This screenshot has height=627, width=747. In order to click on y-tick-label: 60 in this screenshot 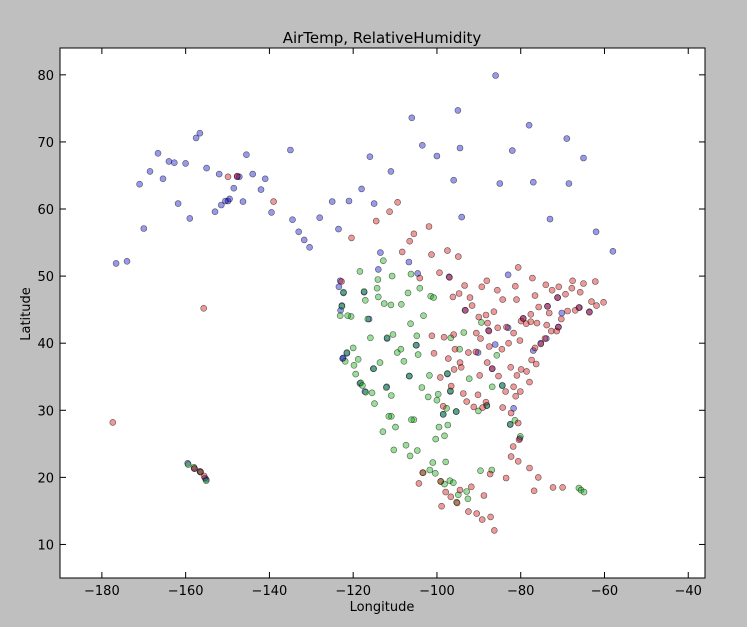, I will do `click(45, 210)`.